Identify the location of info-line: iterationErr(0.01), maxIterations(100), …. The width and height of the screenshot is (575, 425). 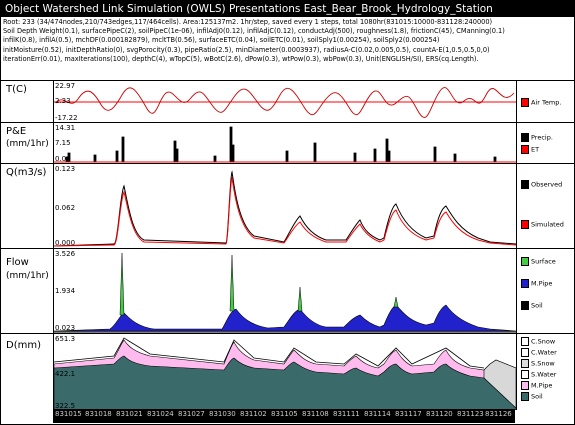
(241, 58).